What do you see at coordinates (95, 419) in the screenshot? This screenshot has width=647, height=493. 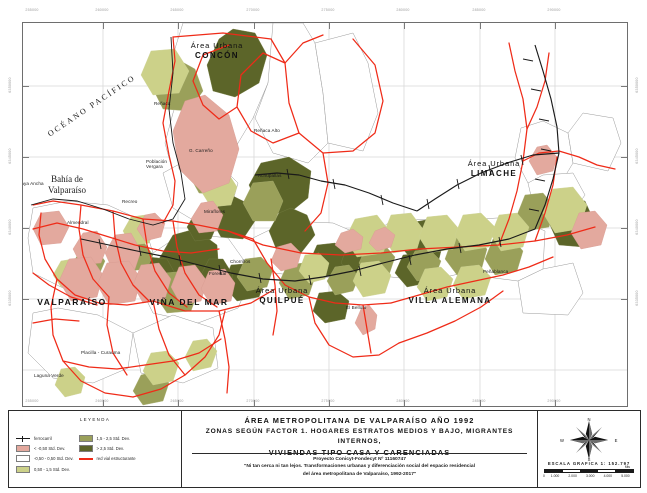 I see `legend-heading: LEYENDA` at bounding box center [95, 419].